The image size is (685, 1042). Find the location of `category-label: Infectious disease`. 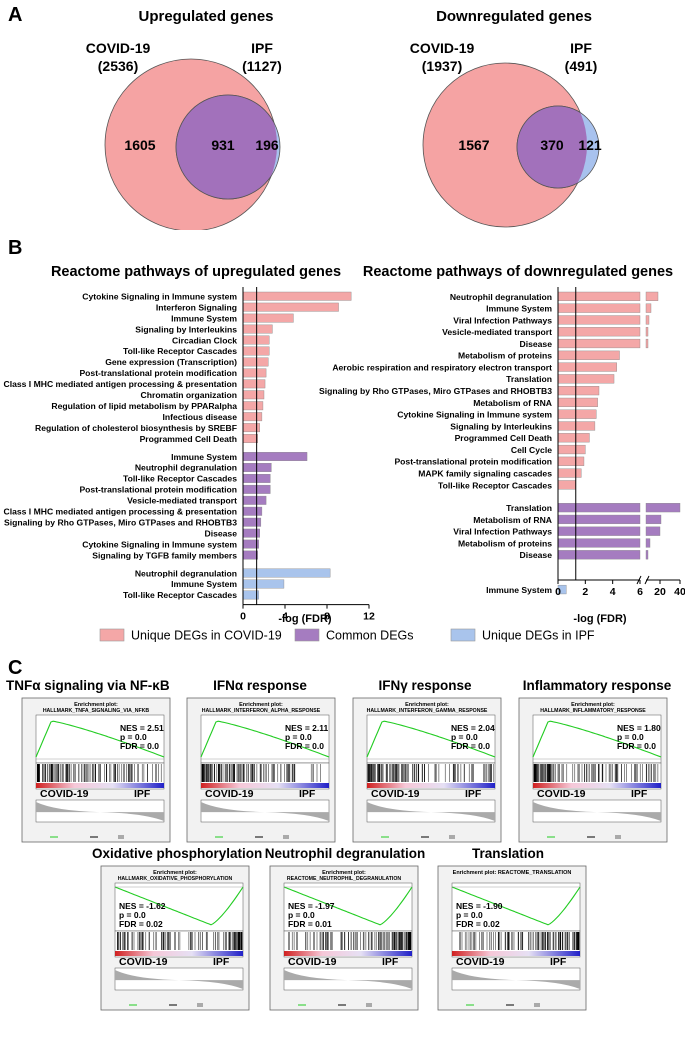

category-label: Infectious disease is located at coordinates (199, 417).